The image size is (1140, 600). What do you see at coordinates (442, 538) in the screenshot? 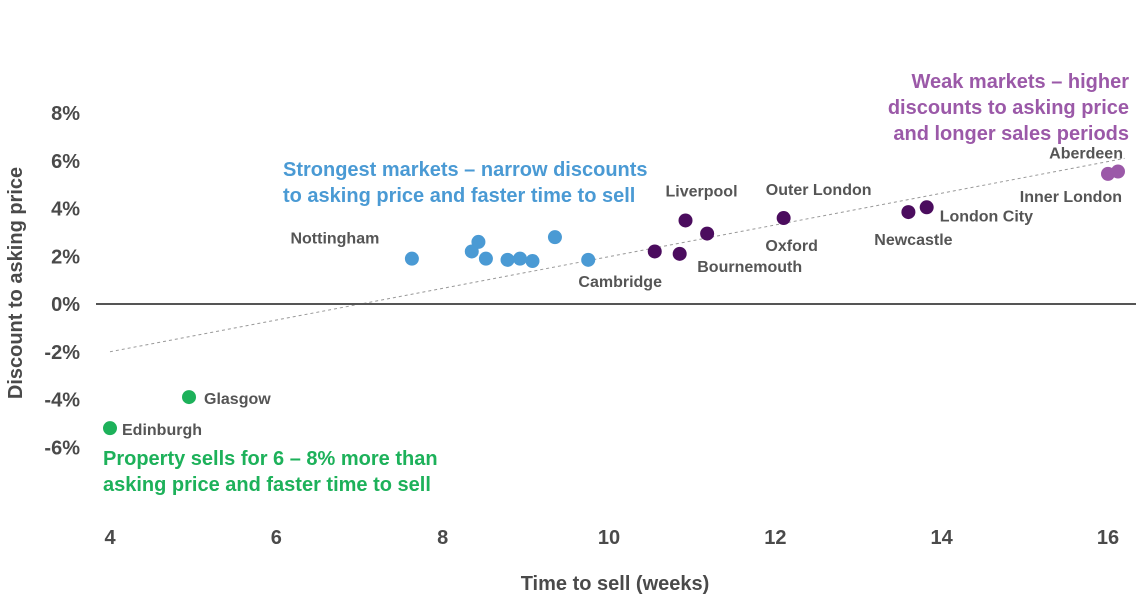
I see `x-tick-label: 8` at bounding box center [442, 538].